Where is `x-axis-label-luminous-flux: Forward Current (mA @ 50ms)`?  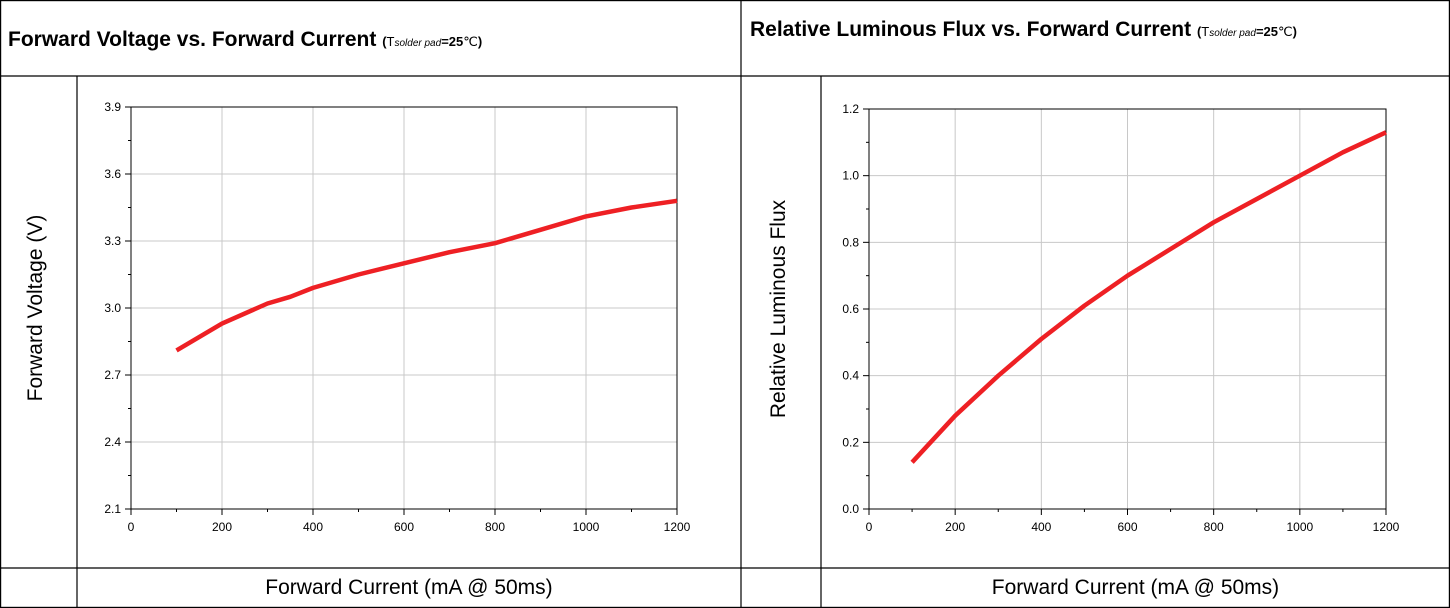 x-axis-label-luminous-flux: Forward Current (mA @ 50ms) is located at coordinates (1135, 587).